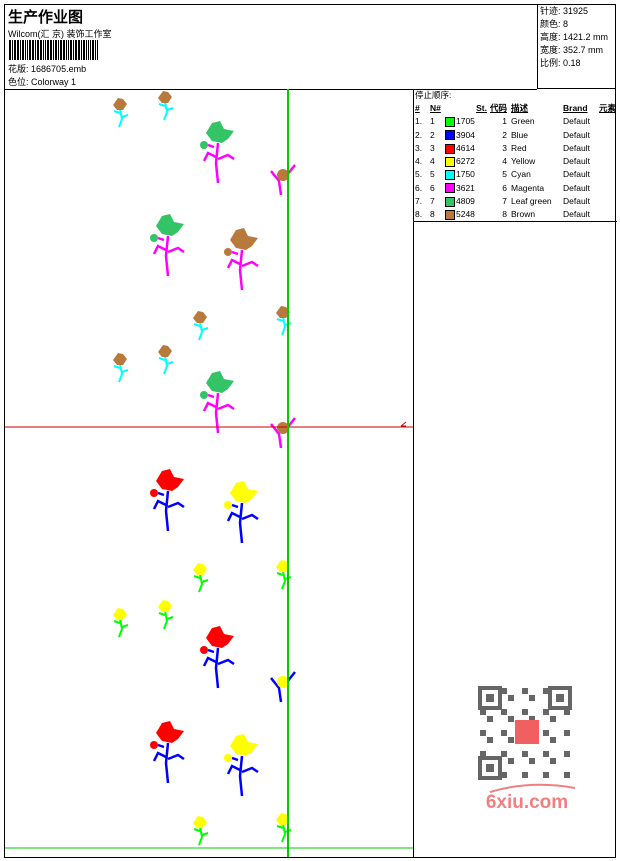 Image resolution: width=620 pixels, height=861 pixels. What do you see at coordinates (566, 24) in the screenshot?
I see `stat-value: 8` at bounding box center [566, 24].